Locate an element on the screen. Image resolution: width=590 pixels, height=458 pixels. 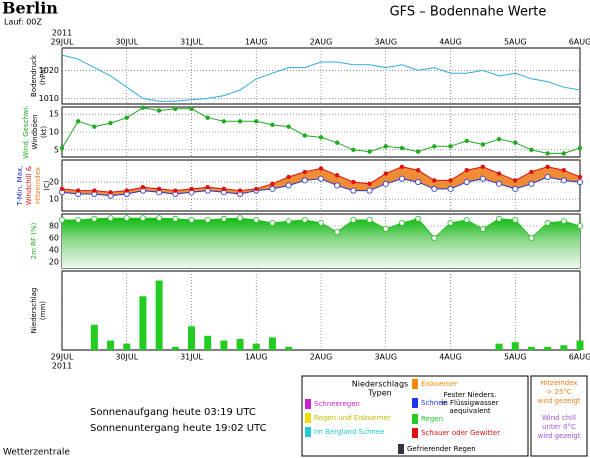
heat-note: Hitzeindex is located at coordinates (558, 383).